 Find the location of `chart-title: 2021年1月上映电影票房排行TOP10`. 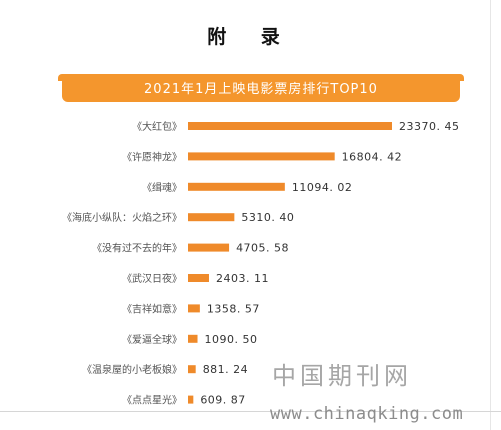

chart-title: 2021年1月上映电影票房排行TOP10 is located at coordinates (261, 90).